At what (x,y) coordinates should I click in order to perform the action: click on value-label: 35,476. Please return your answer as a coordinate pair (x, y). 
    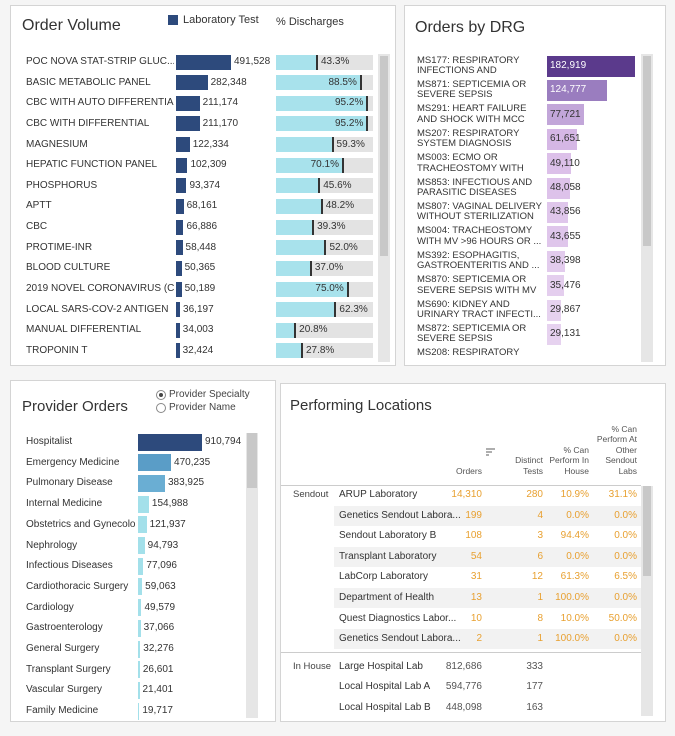
    Looking at the image, I should click on (565, 285).